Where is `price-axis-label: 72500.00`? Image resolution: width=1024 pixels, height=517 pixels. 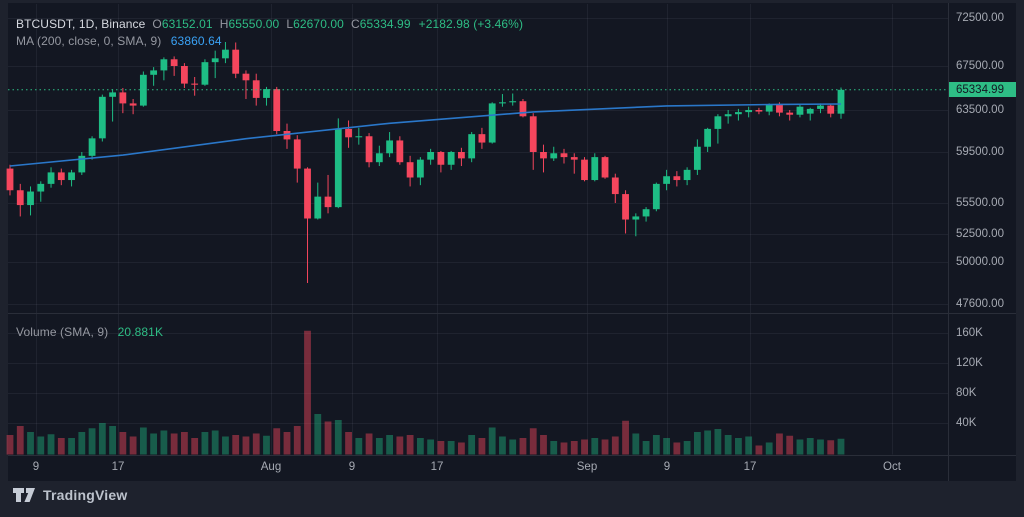
price-axis-label: 72500.00 is located at coordinates (980, 18).